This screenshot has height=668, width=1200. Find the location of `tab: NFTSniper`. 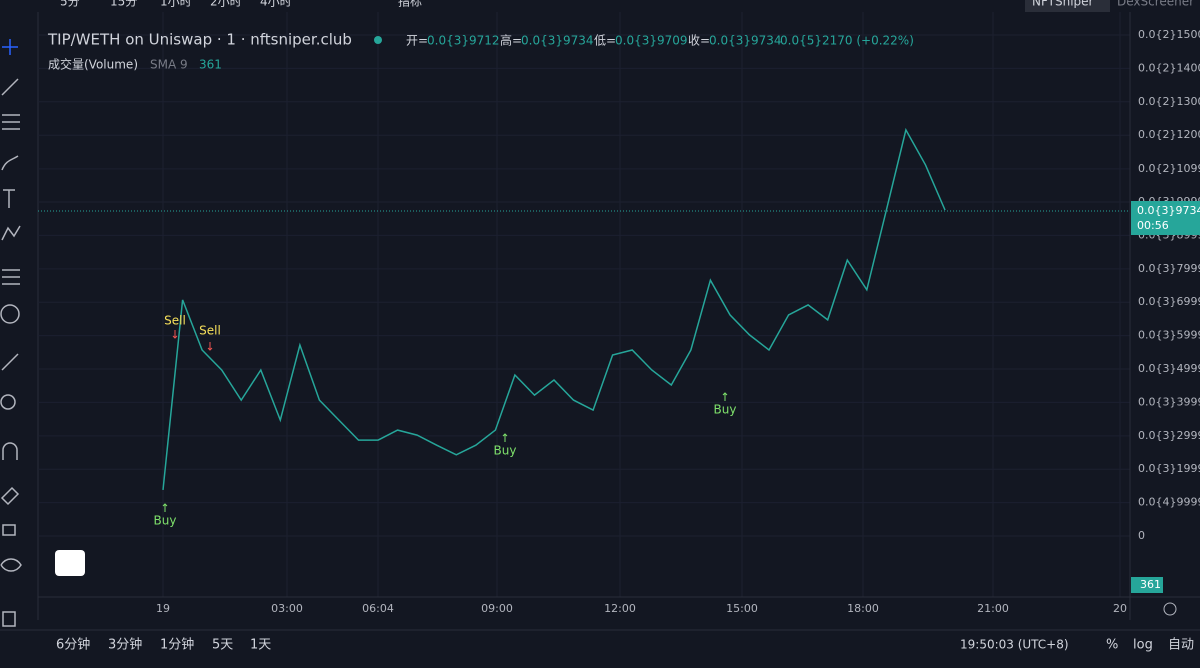

tab: NFTSniper is located at coordinates (1063, 4).